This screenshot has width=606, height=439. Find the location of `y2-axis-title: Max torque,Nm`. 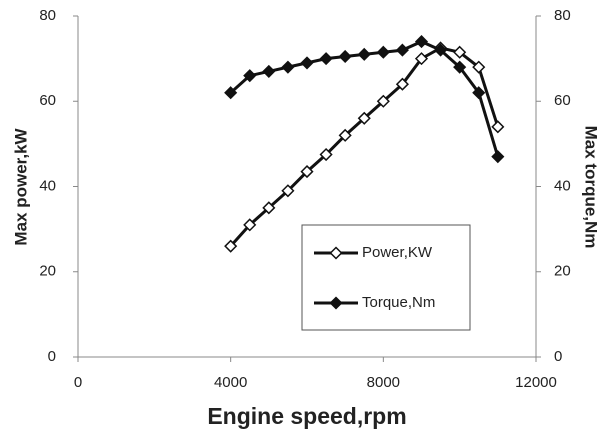

y2-axis-title: Max torque,Nm is located at coordinates (591, 187).